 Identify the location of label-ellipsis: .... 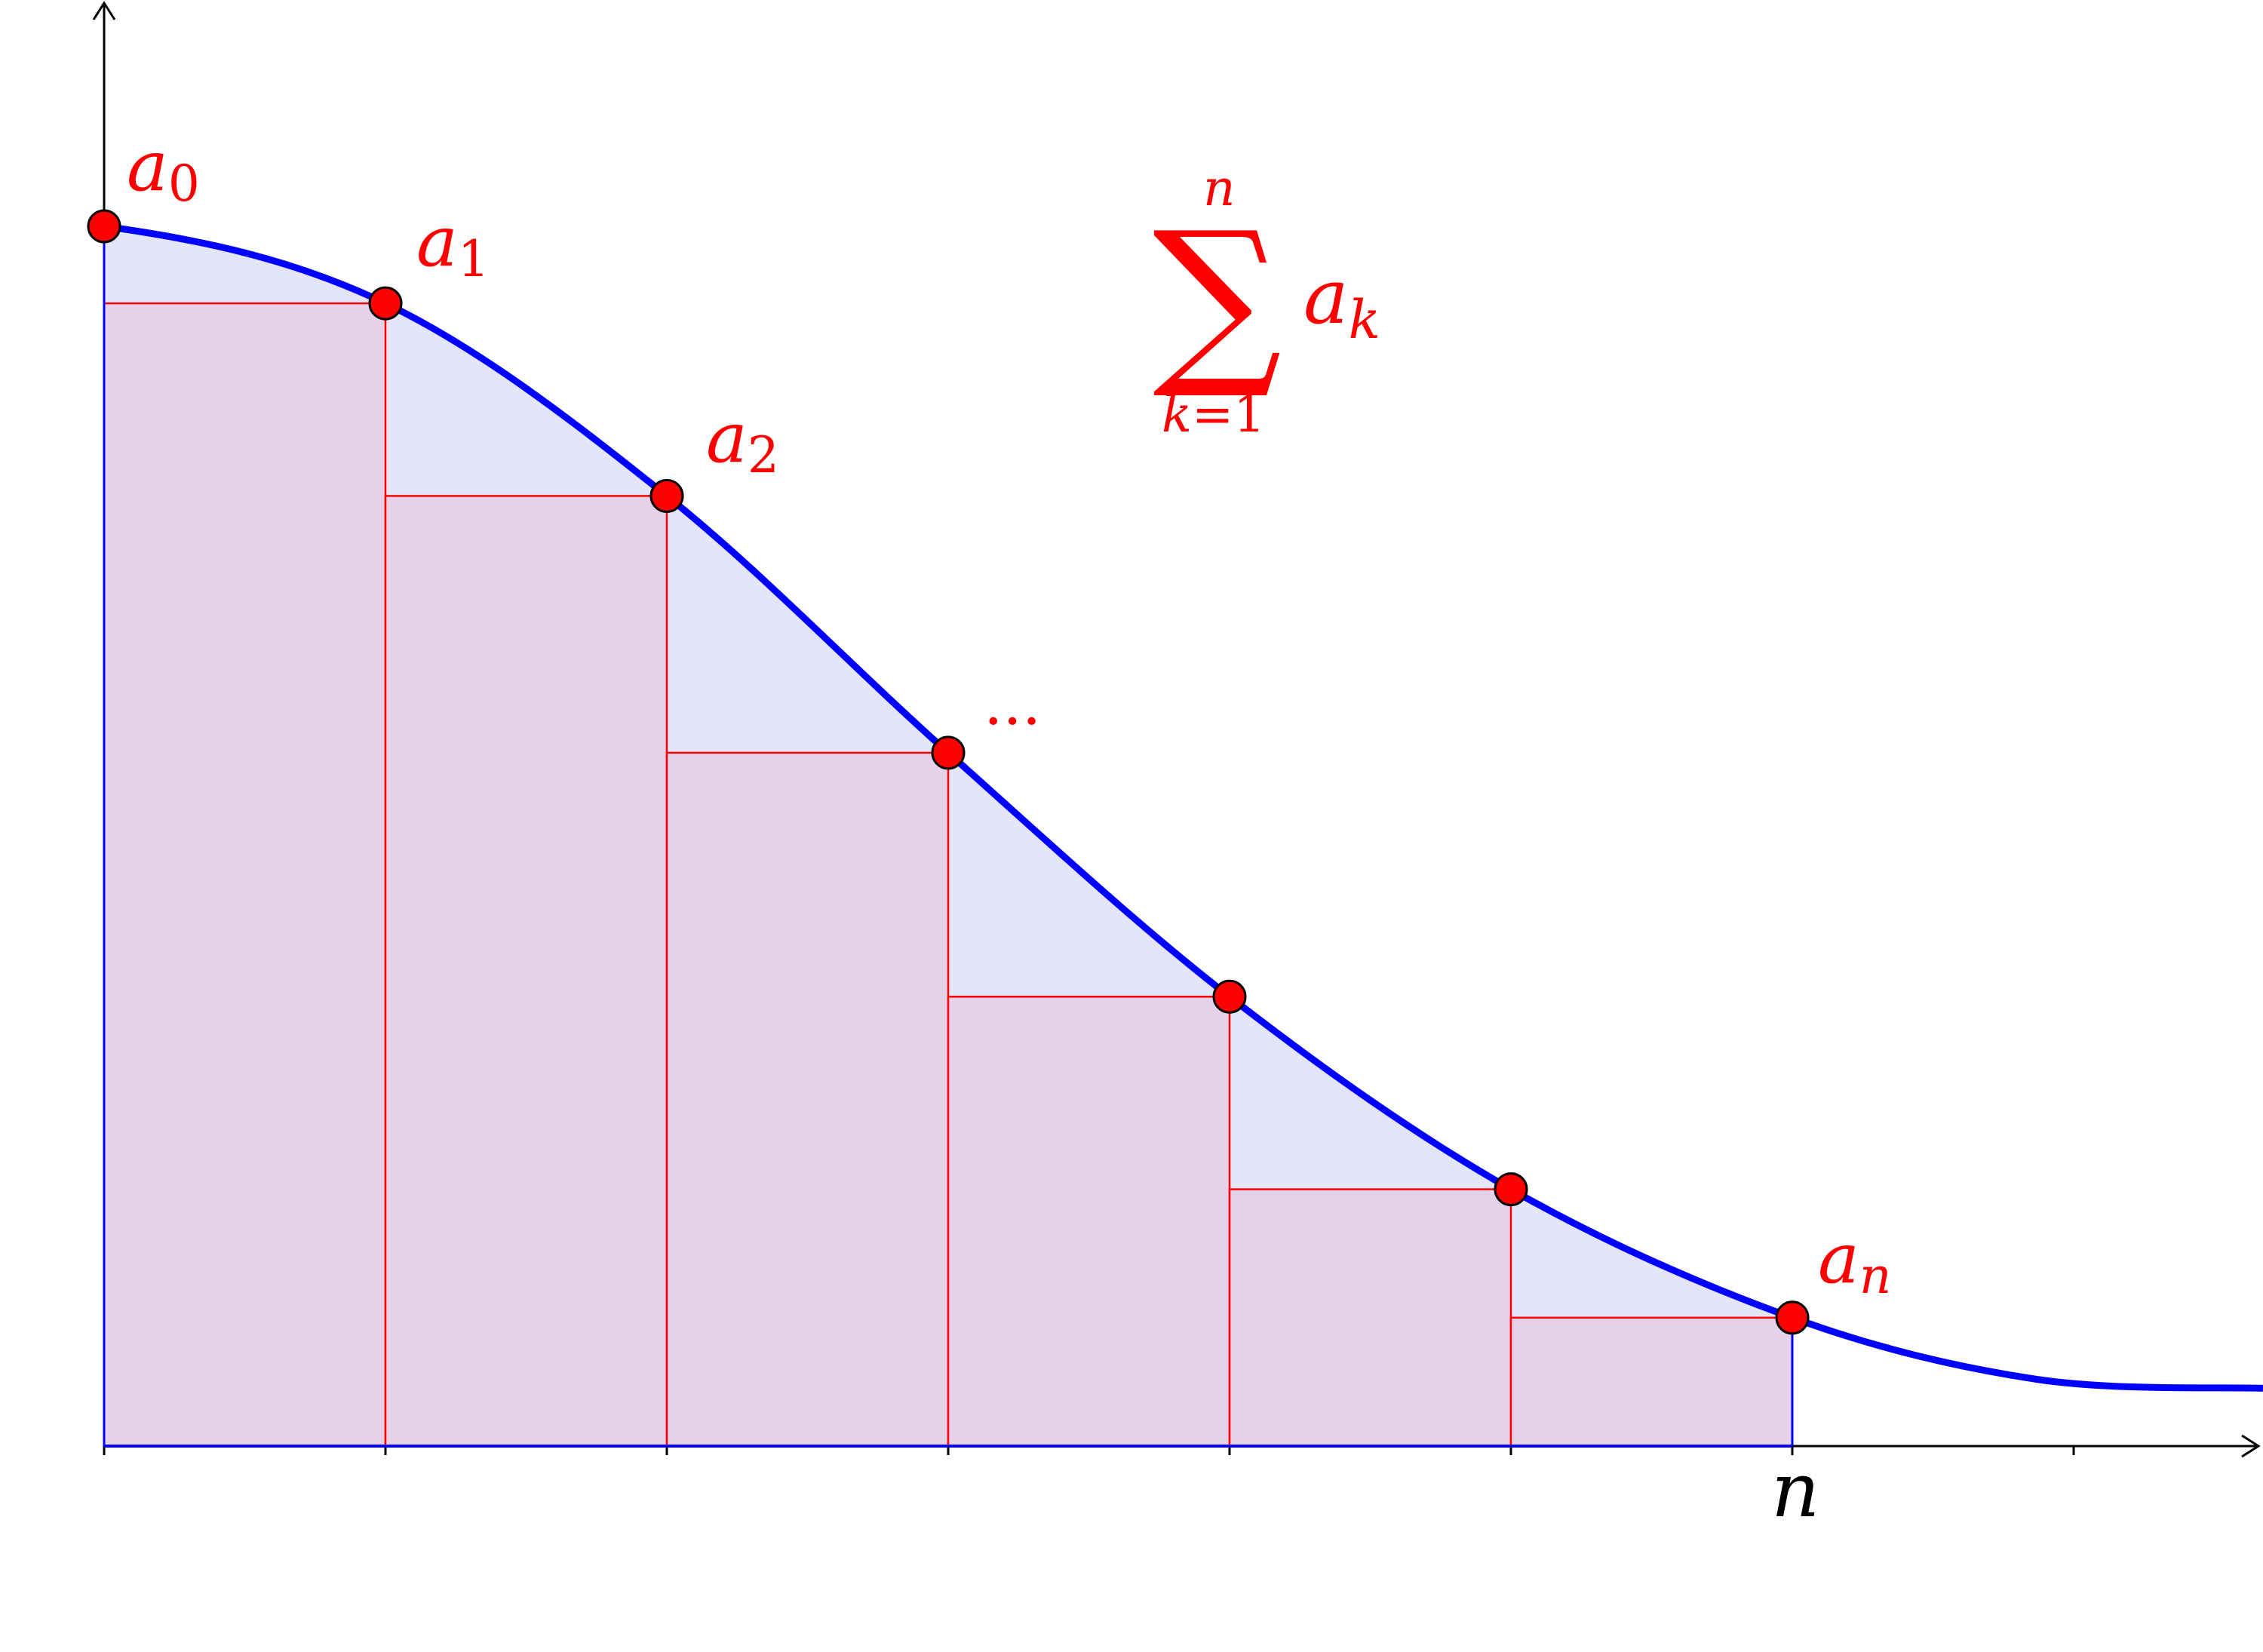
(1013, 703).